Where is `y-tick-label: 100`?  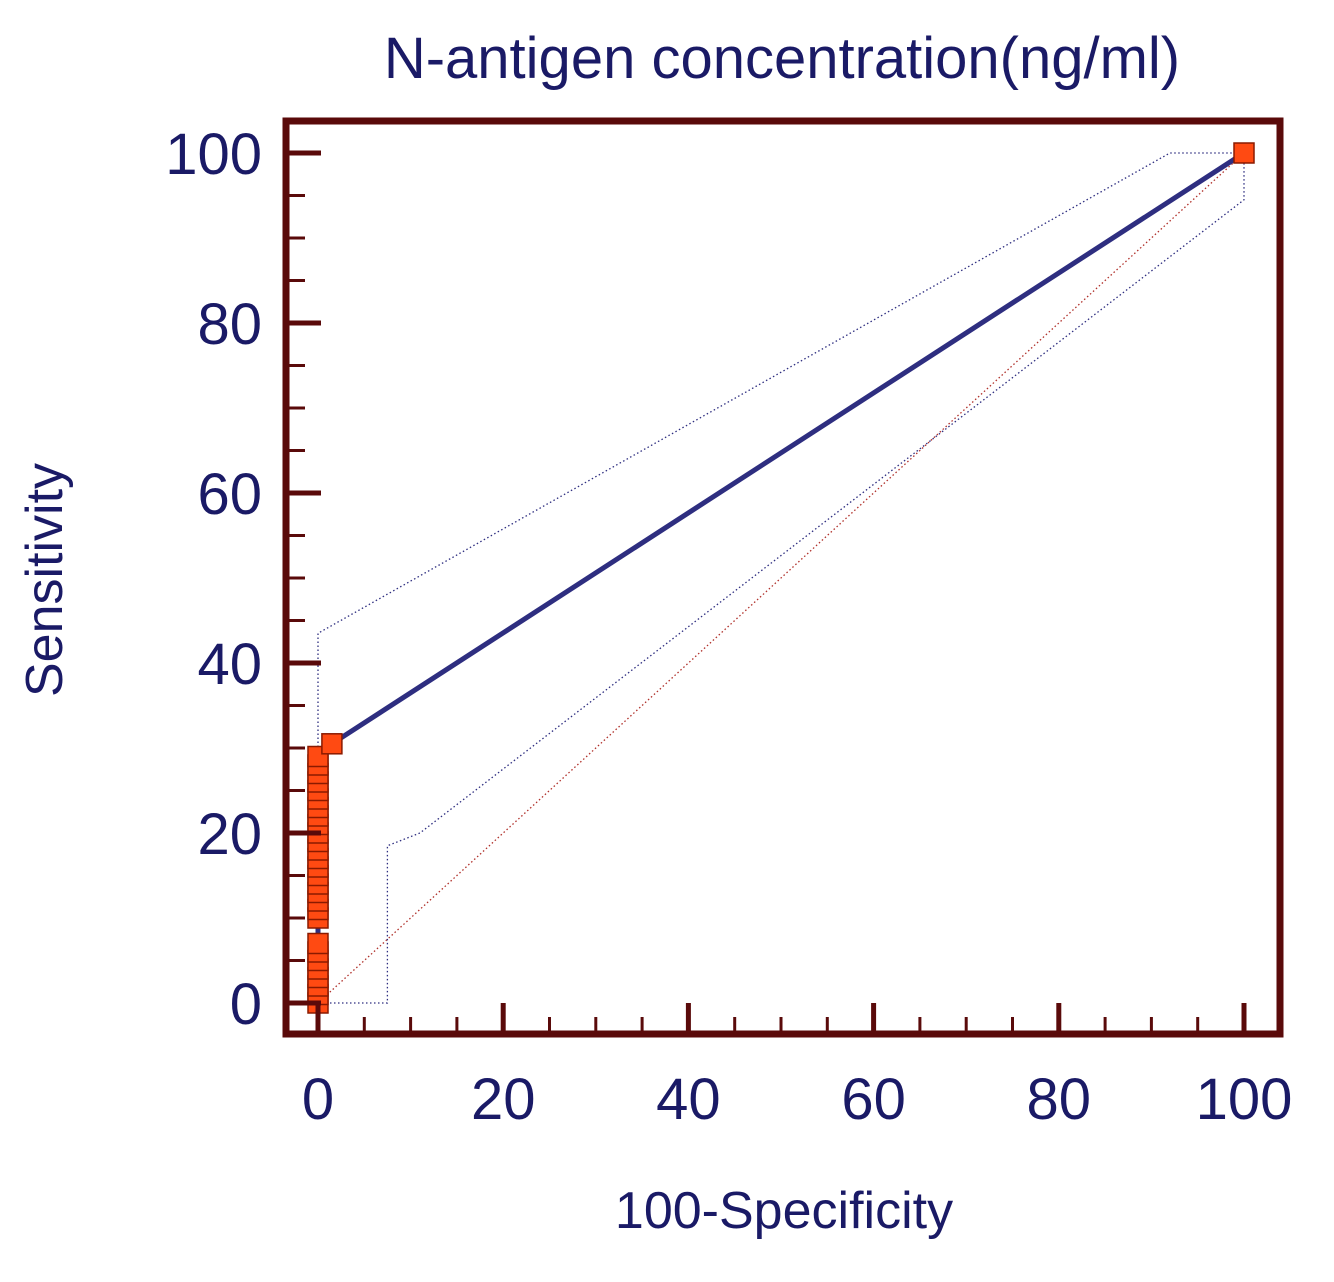 y-tick-label: 100 is located at coordinates (213, 154).